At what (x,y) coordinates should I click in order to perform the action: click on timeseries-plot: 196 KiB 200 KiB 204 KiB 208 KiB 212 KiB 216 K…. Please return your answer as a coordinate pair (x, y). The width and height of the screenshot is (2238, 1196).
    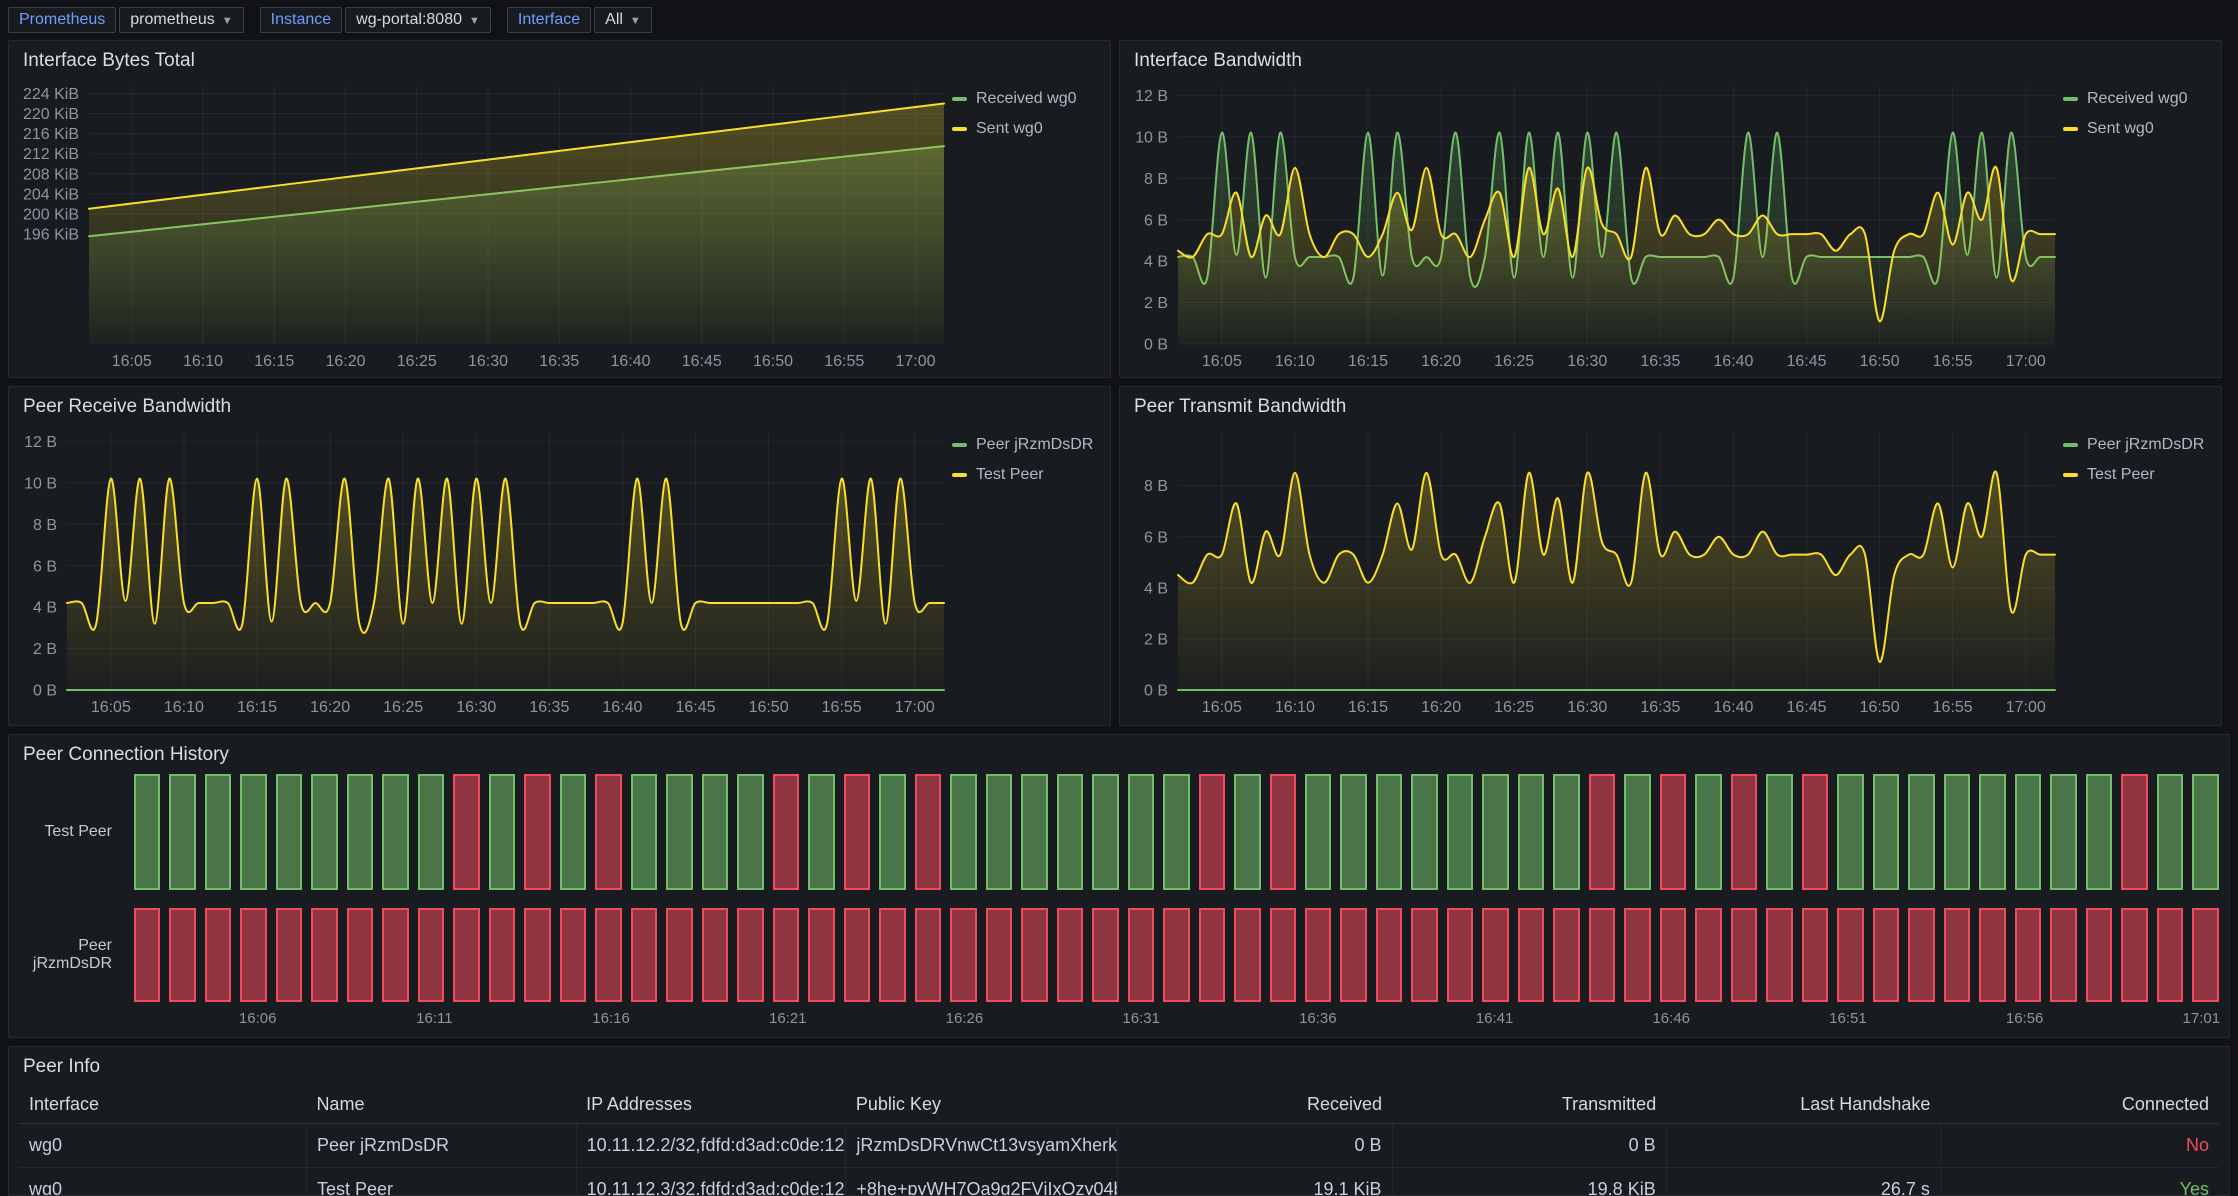
    Looking at the image, I should click on (480, 225).